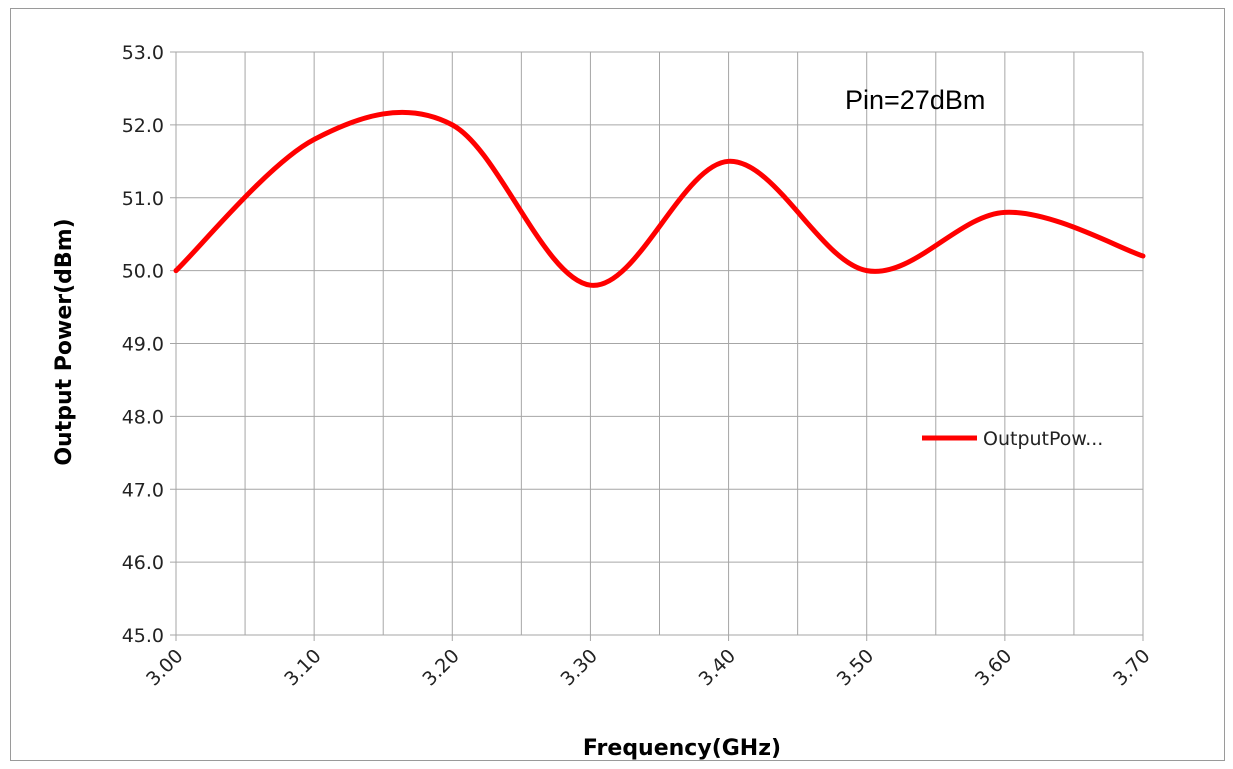 The image size is (1233, 769). What do you see at coordinates (915, 100) in the screenshot?
I see `annotation-text: Pin=27dBm` at bounding box center [915, 100].